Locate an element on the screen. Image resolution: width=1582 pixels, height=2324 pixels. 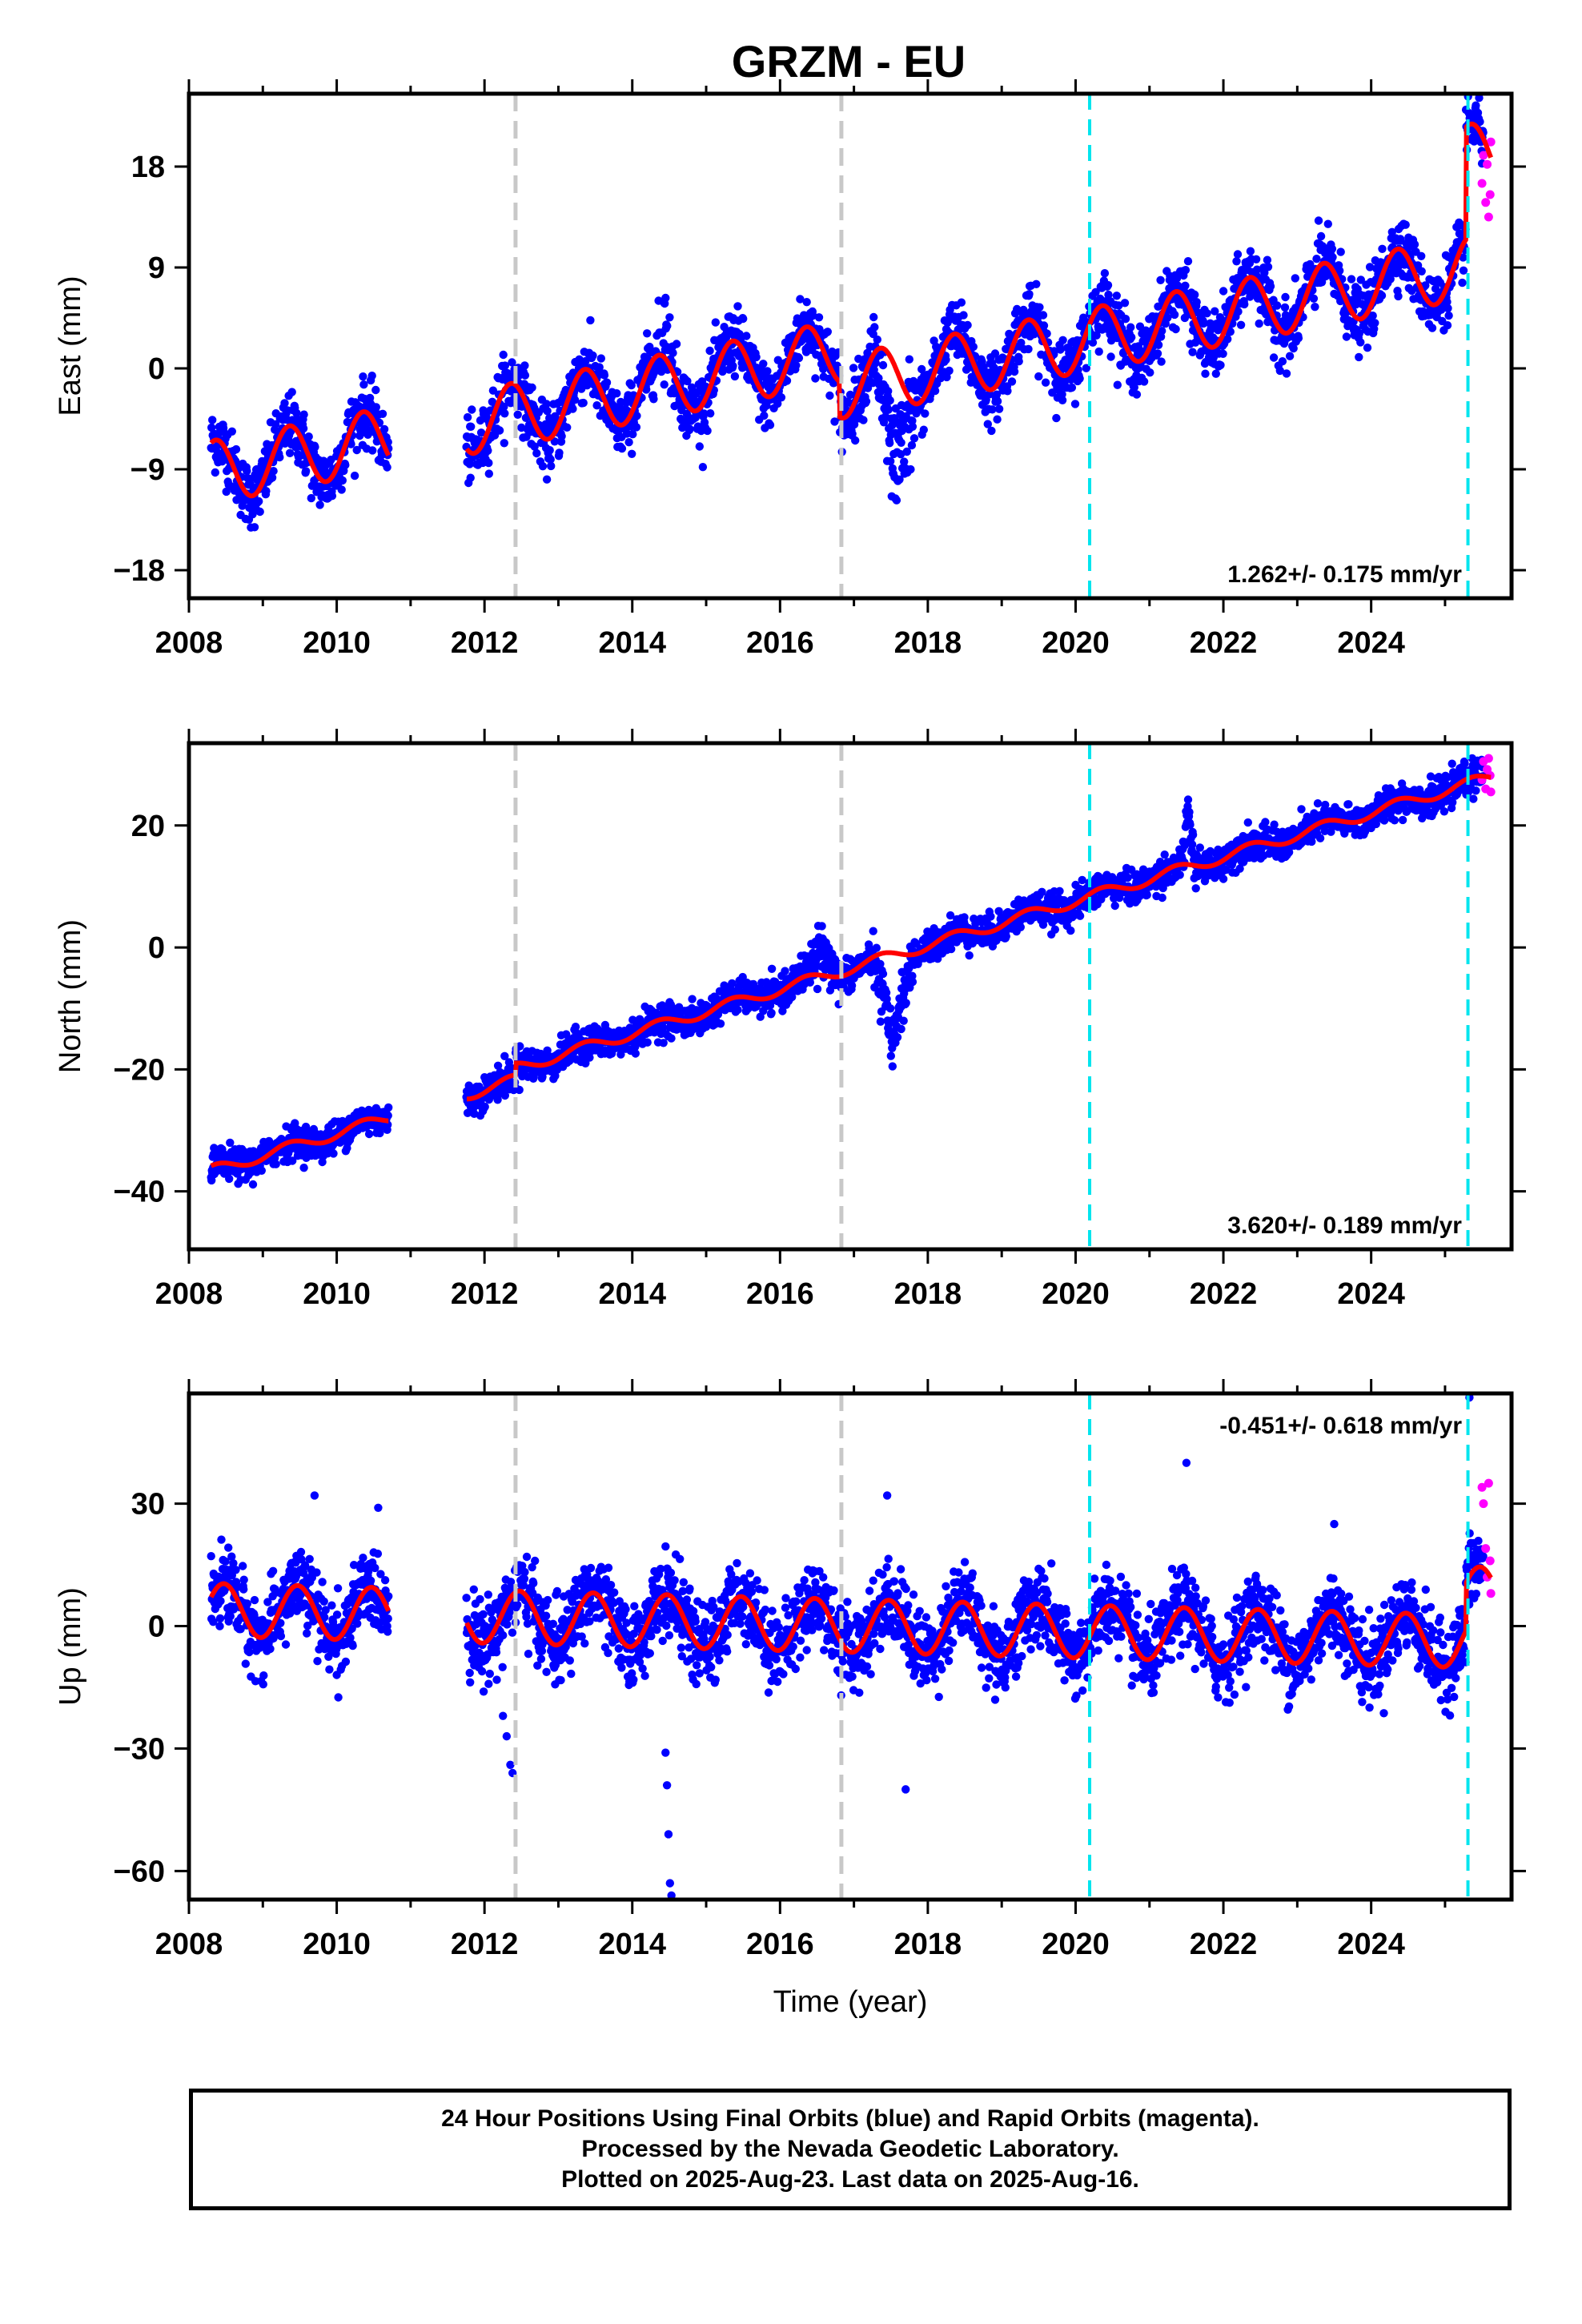
x-tick-label: 2020 is located at coordinates (1076, 643).